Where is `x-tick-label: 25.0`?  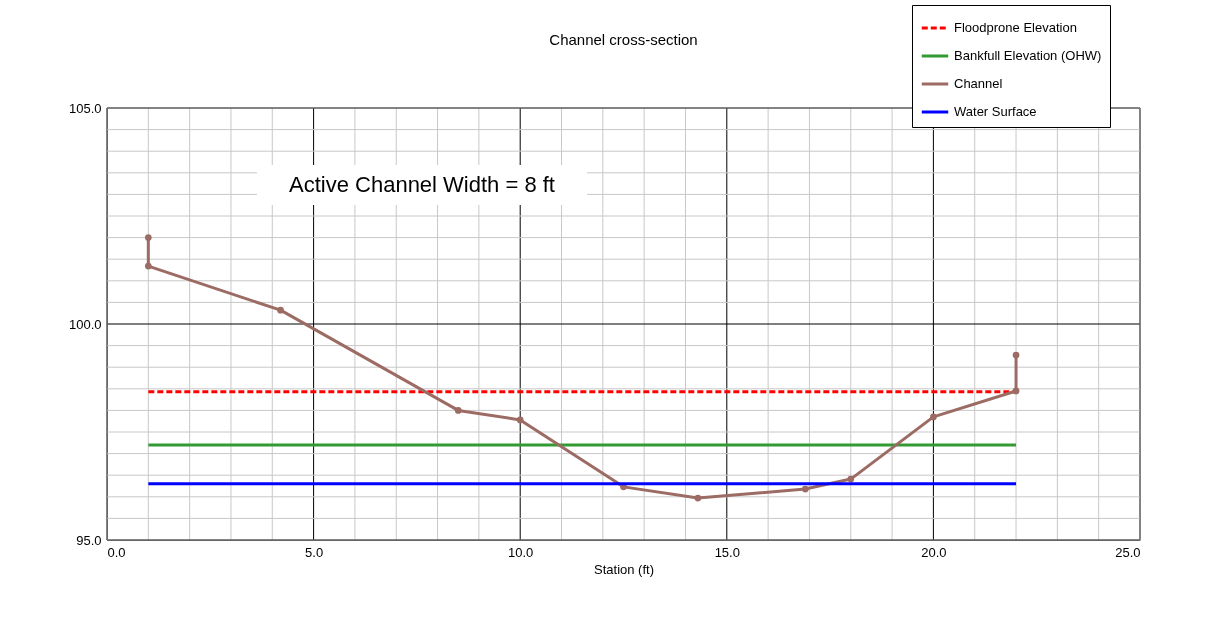 x-tick-label: 25.0 is located at coordinates (1128, 552).